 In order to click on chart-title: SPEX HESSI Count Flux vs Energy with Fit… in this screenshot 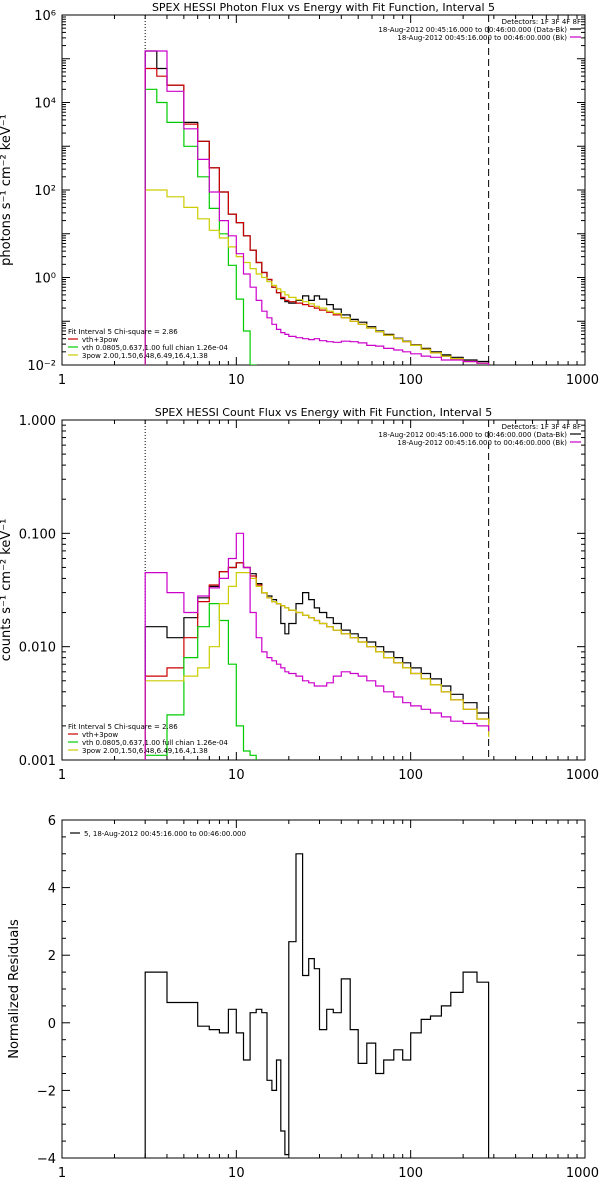, I will do `click(323, 412)`.